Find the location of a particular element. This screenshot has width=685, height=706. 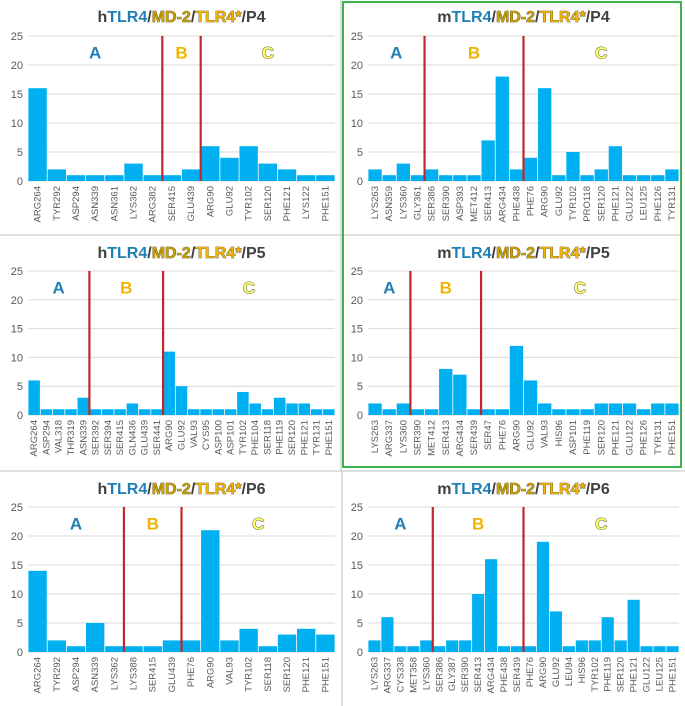

bar-lys122 is located at coordinates (306, 178).